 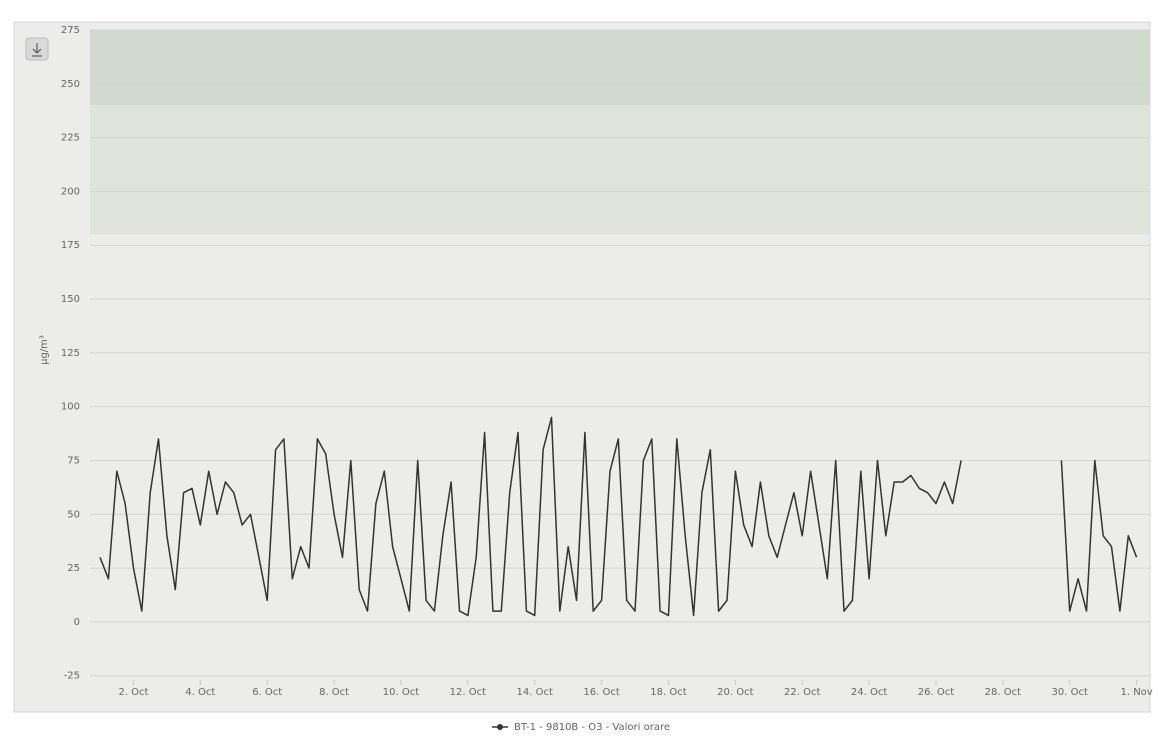 I want to click on x-tick-label: 22. Oct, so click(x=802, y=692).